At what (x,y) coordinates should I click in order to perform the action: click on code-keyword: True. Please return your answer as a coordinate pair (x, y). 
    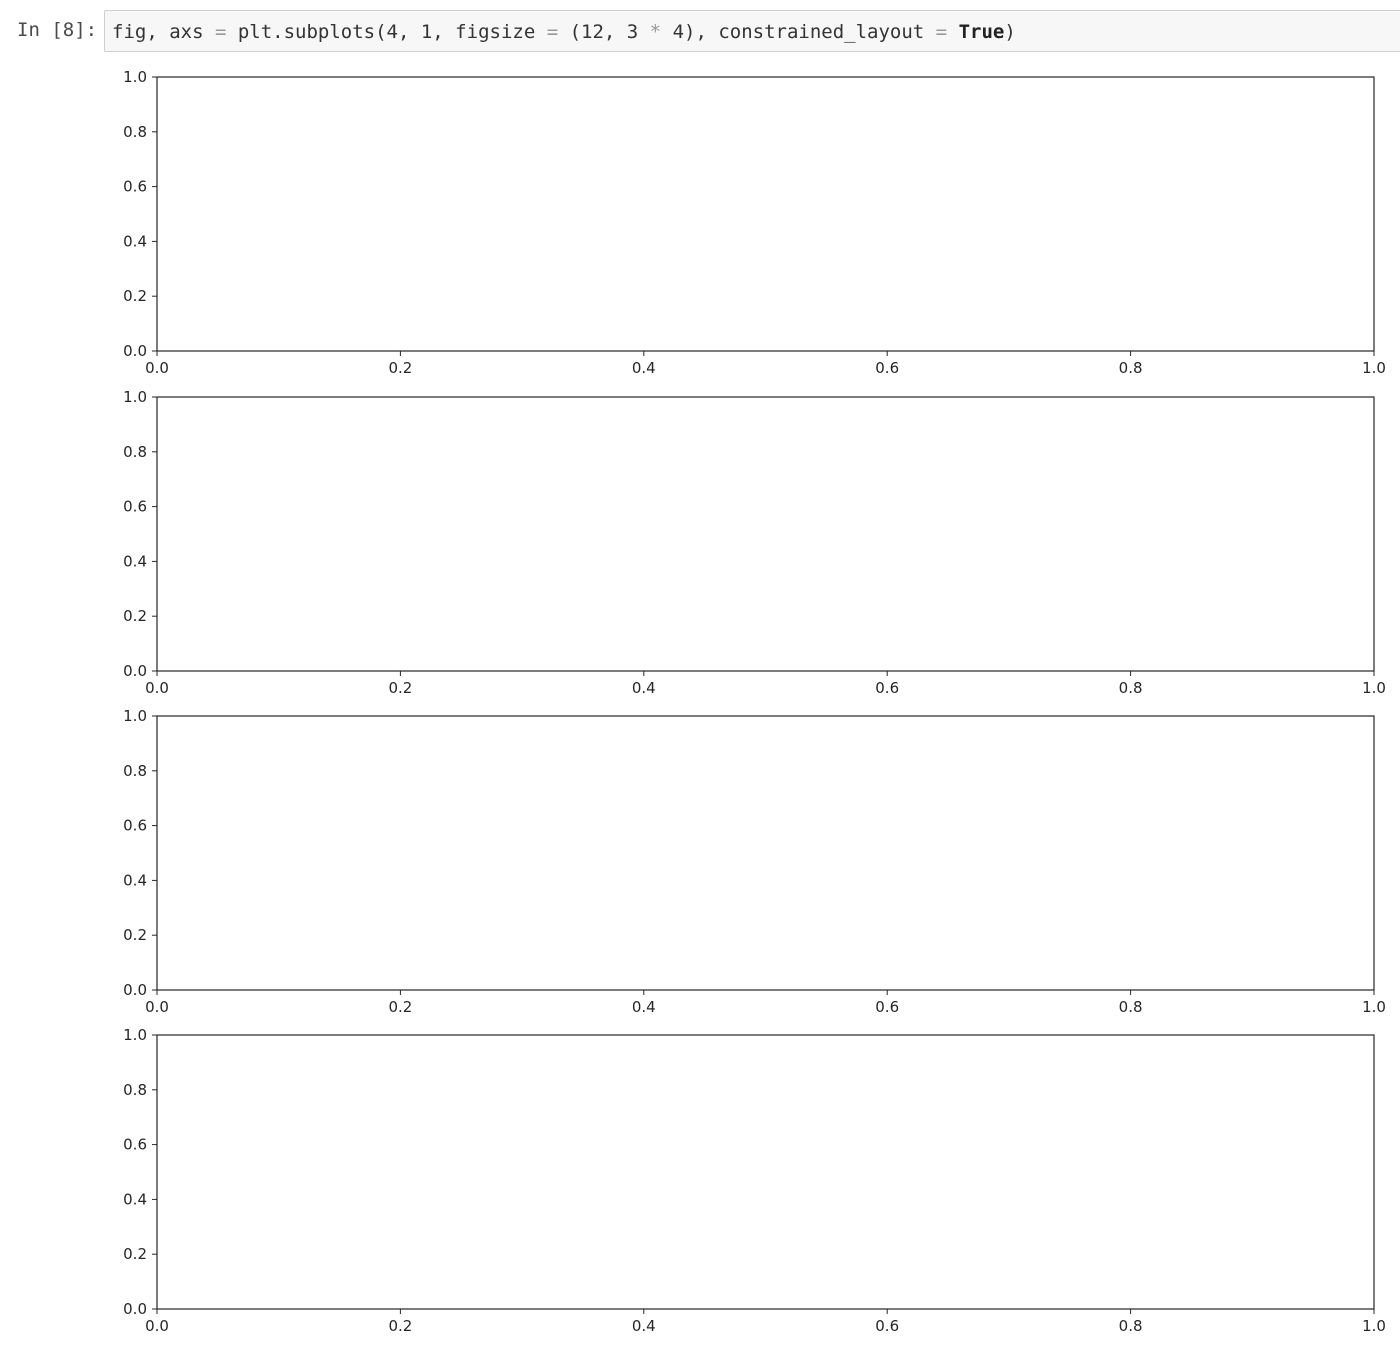
    Looking at the image, I should click on (981, 32).